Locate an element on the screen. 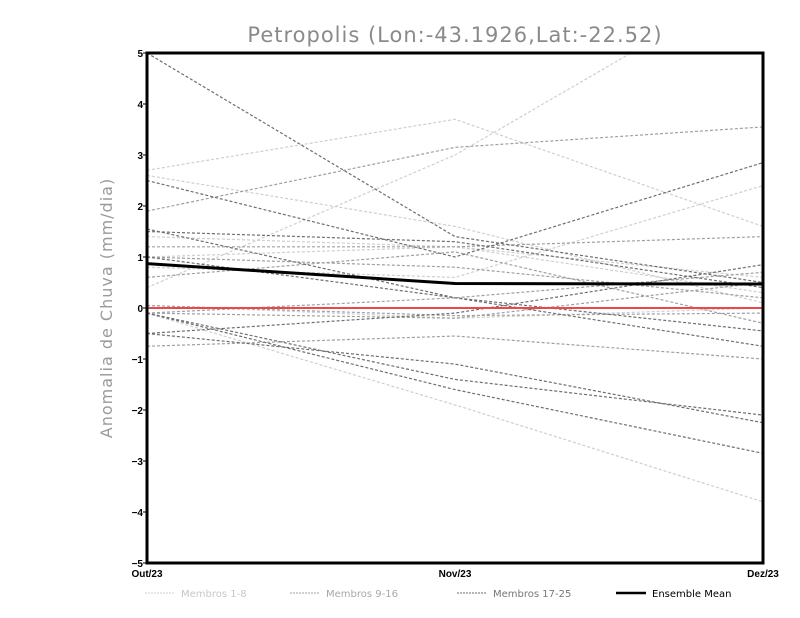 This screenshot has height=618, width=800. y-tick-label: 0 is located at coordinates (140, 309).